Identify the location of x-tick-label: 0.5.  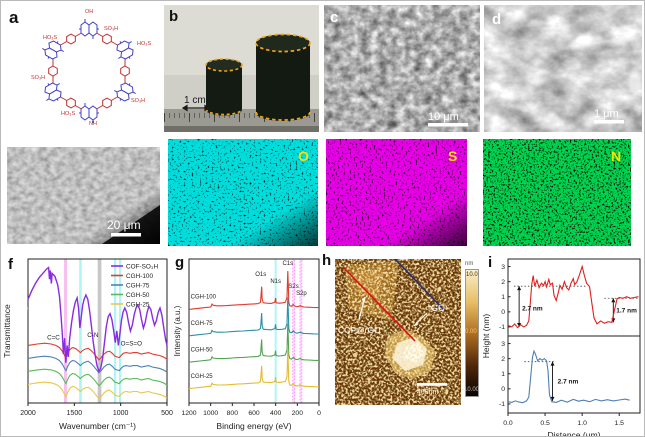
(545, 423).